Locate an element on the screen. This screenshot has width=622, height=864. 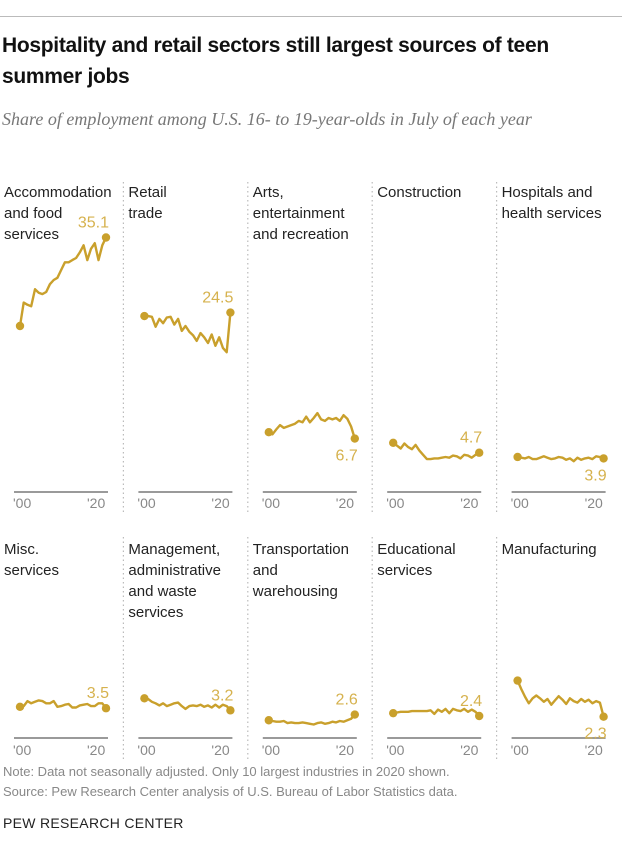
panel: Educational services '00 '20 2.4 is located at coordinates (427, 649).